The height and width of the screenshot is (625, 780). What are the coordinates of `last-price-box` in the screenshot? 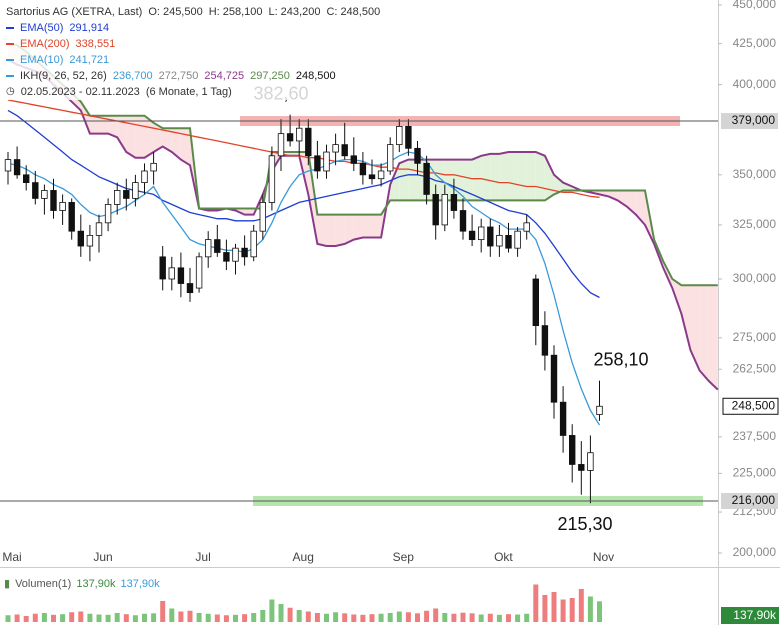 It's located at (750, 406).